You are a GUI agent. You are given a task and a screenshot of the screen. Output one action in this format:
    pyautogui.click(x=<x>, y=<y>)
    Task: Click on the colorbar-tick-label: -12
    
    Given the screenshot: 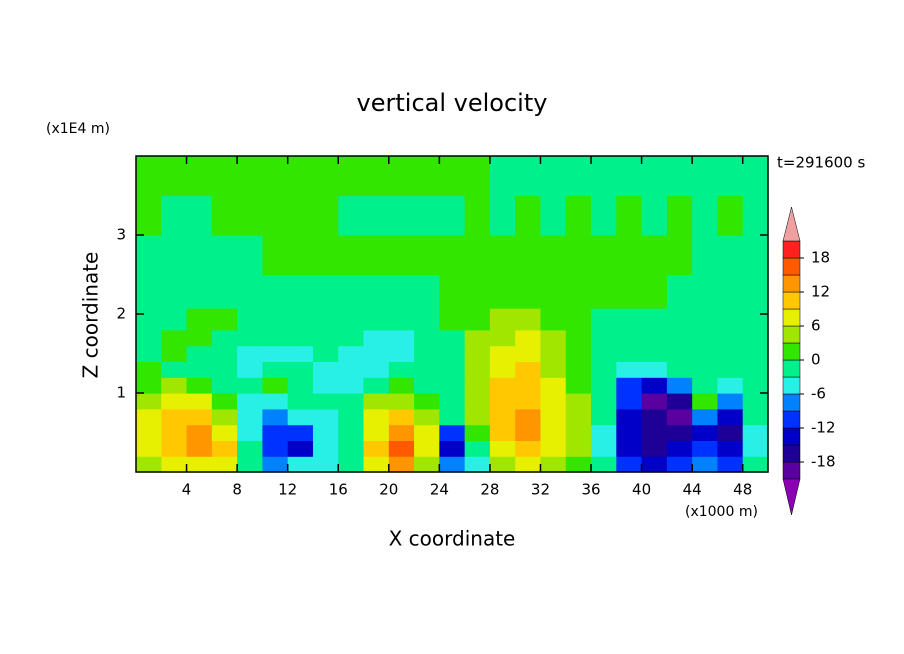 What is the action you would take?
    pyautogui.click(x=823, y=428)
    